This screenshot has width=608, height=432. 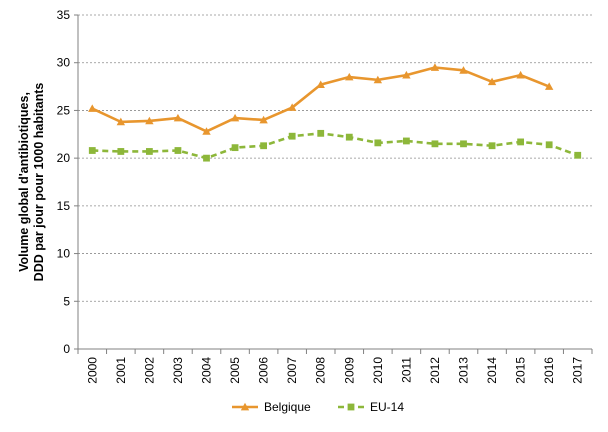 I want to click on y-tick-label: 35, so click(x=64, y=15).